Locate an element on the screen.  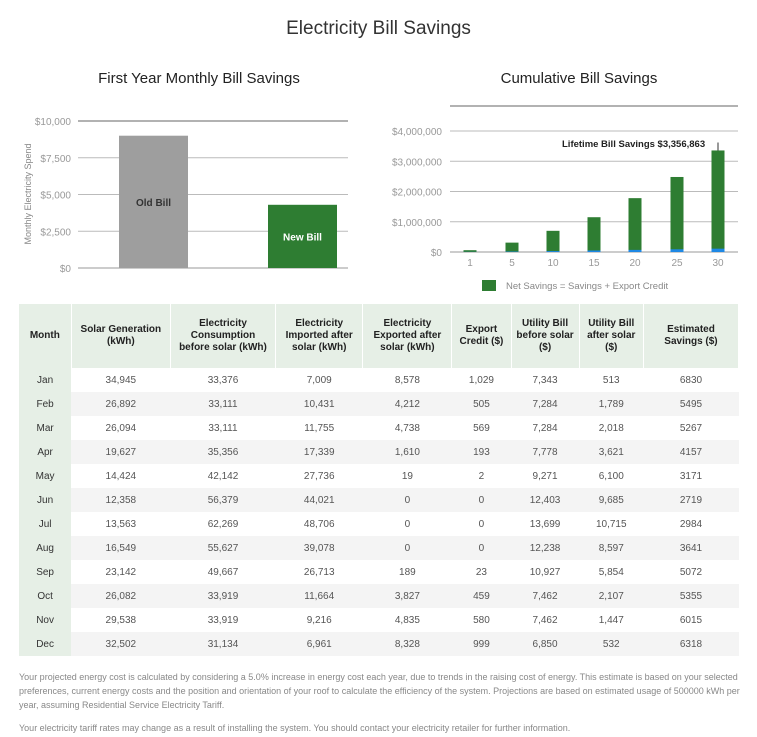
table-cell: 1,789 is located at coordinates (611, 404).